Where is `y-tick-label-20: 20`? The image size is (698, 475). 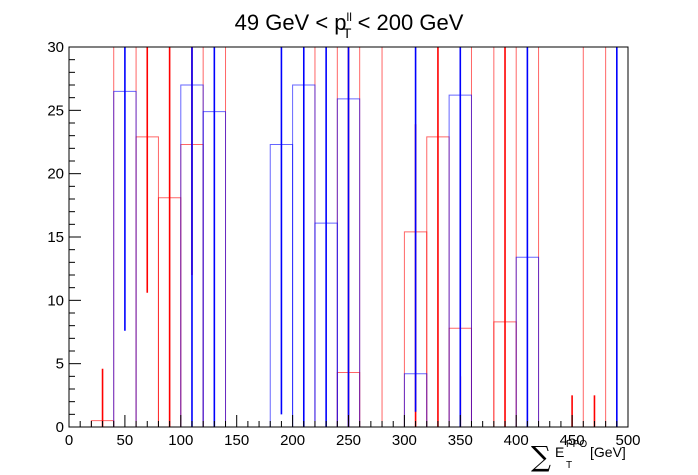 y-tick-label-20: 20 is located at coordinates (55, 174).